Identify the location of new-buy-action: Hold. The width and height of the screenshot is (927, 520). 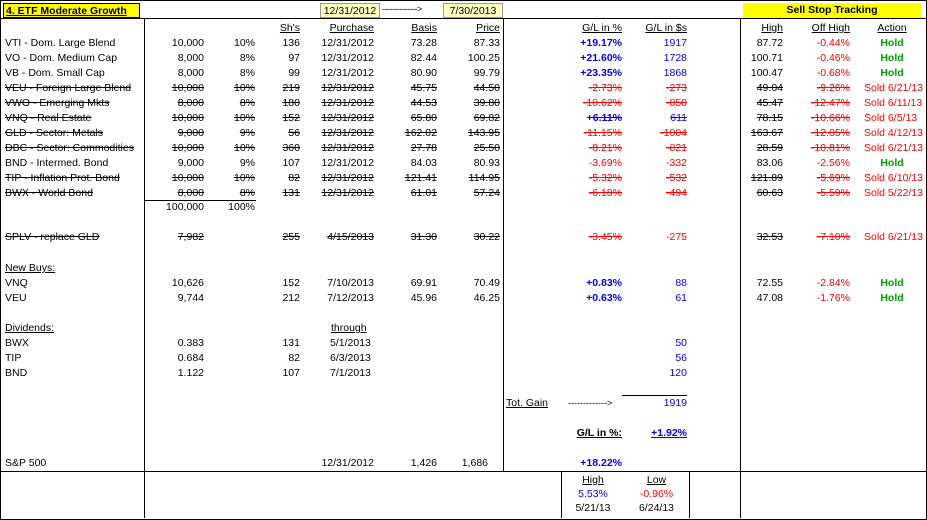
(892, 298).